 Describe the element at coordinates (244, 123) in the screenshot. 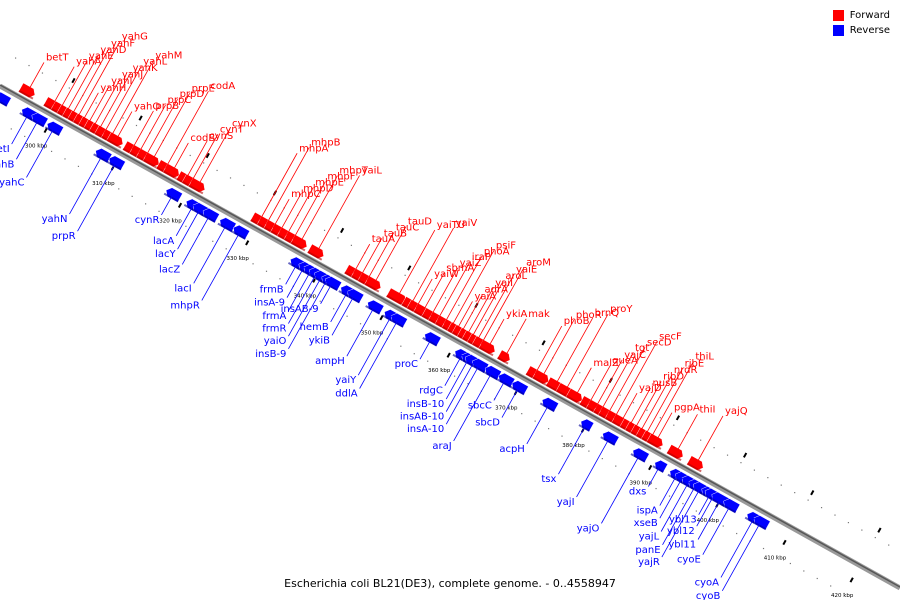

I see `gene-label-cynX: cynX` at that location.